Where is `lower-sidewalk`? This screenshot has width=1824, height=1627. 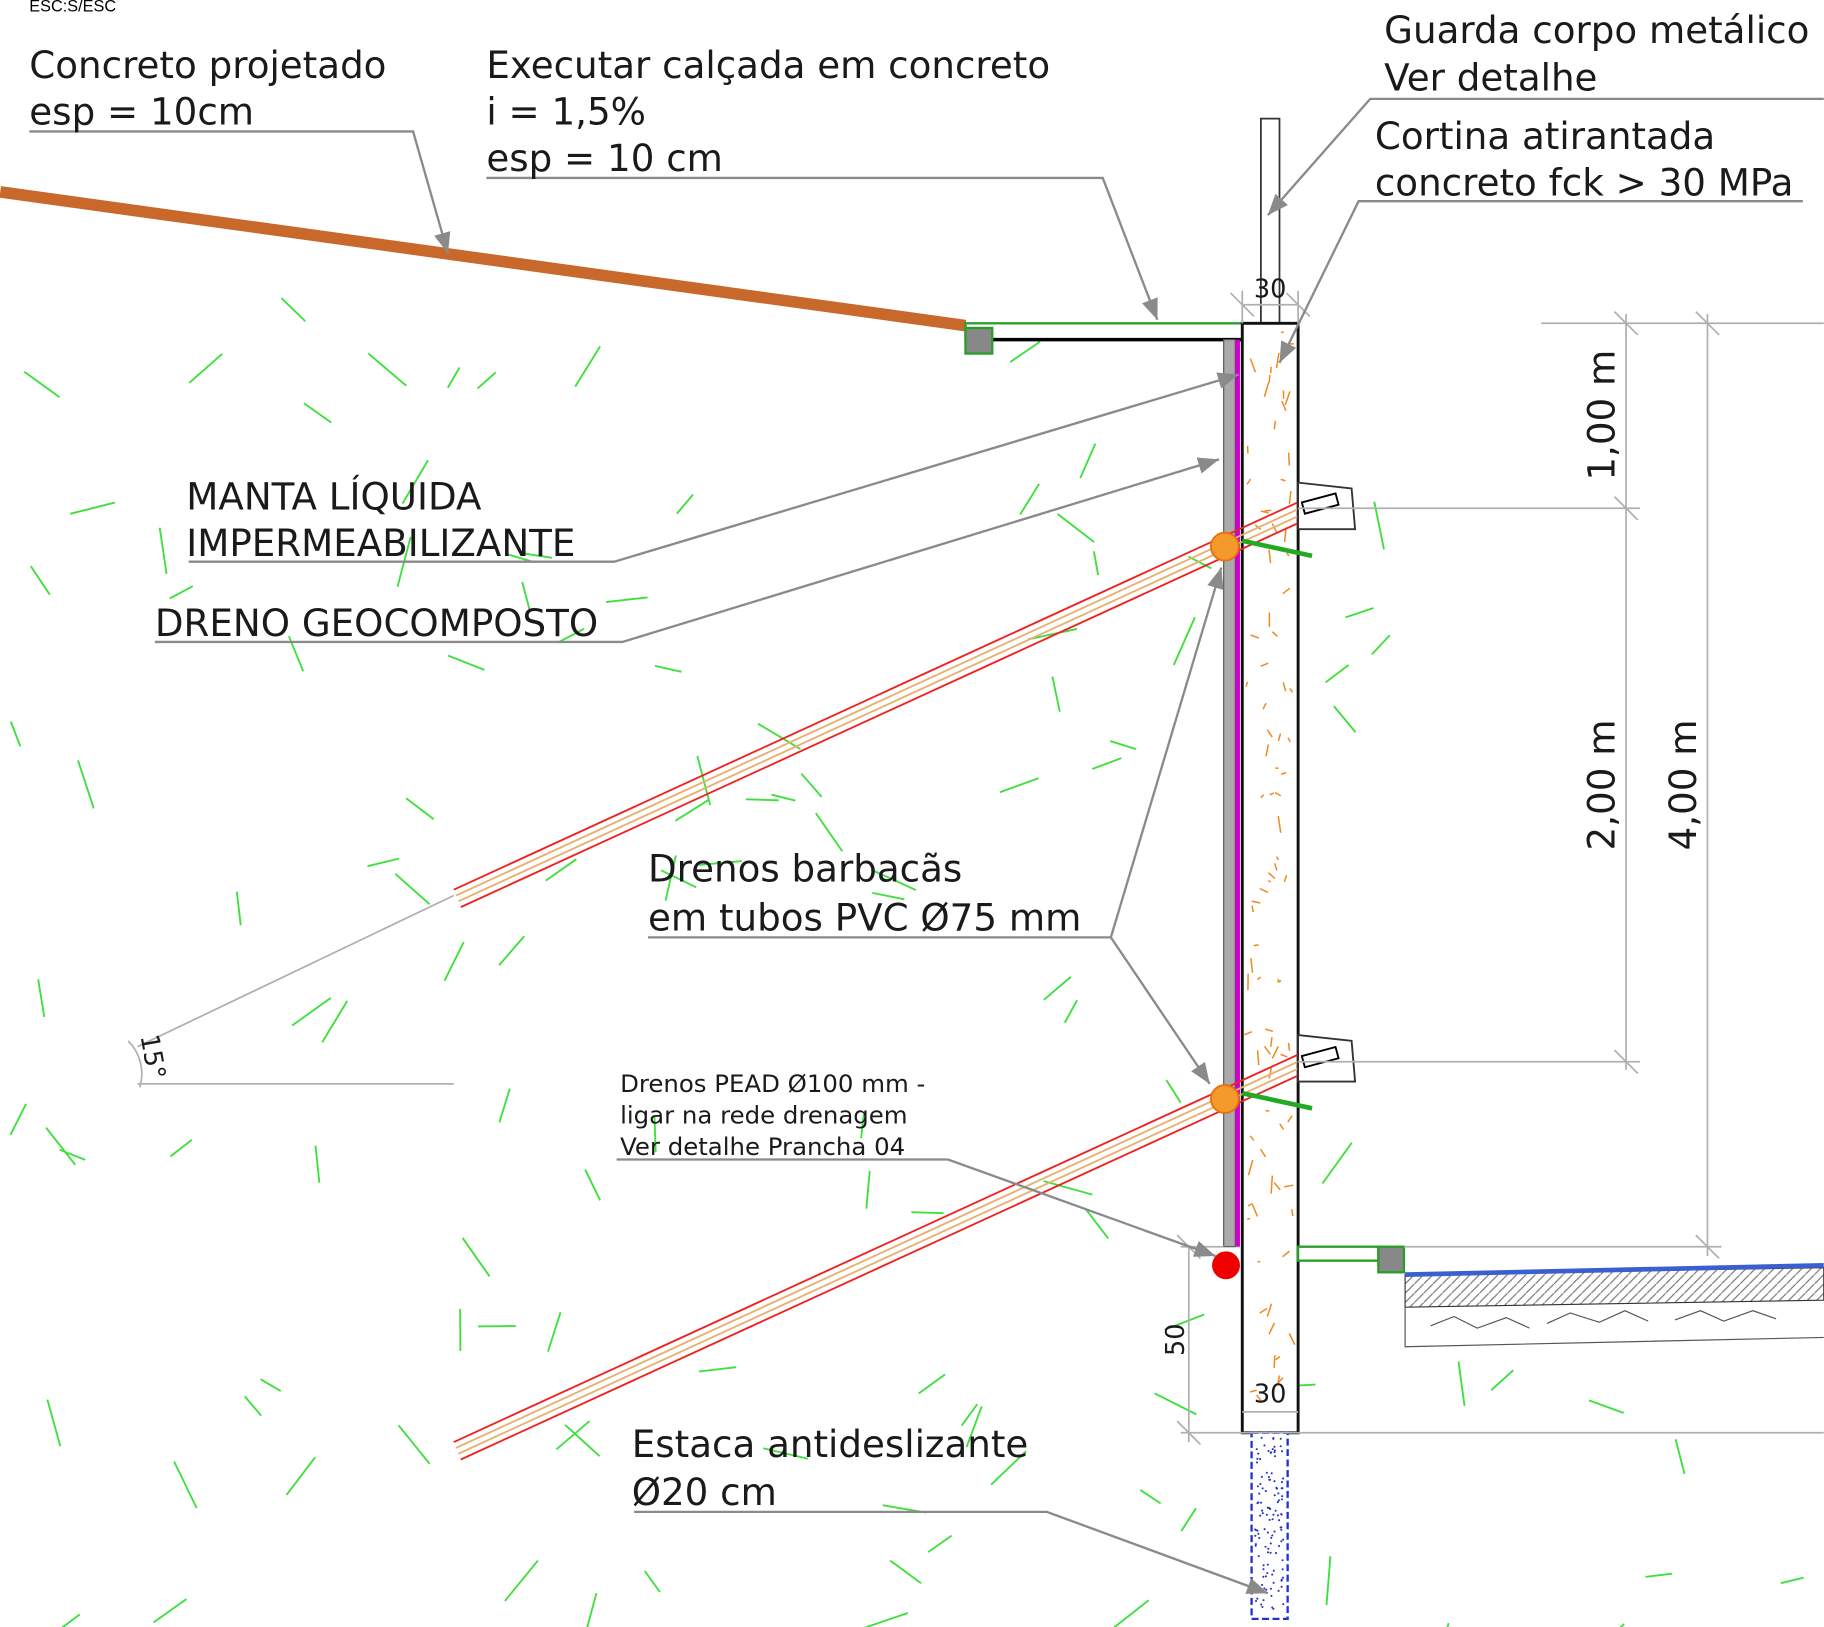
lower-sidewalk is located at coordinates (1338, 1253).